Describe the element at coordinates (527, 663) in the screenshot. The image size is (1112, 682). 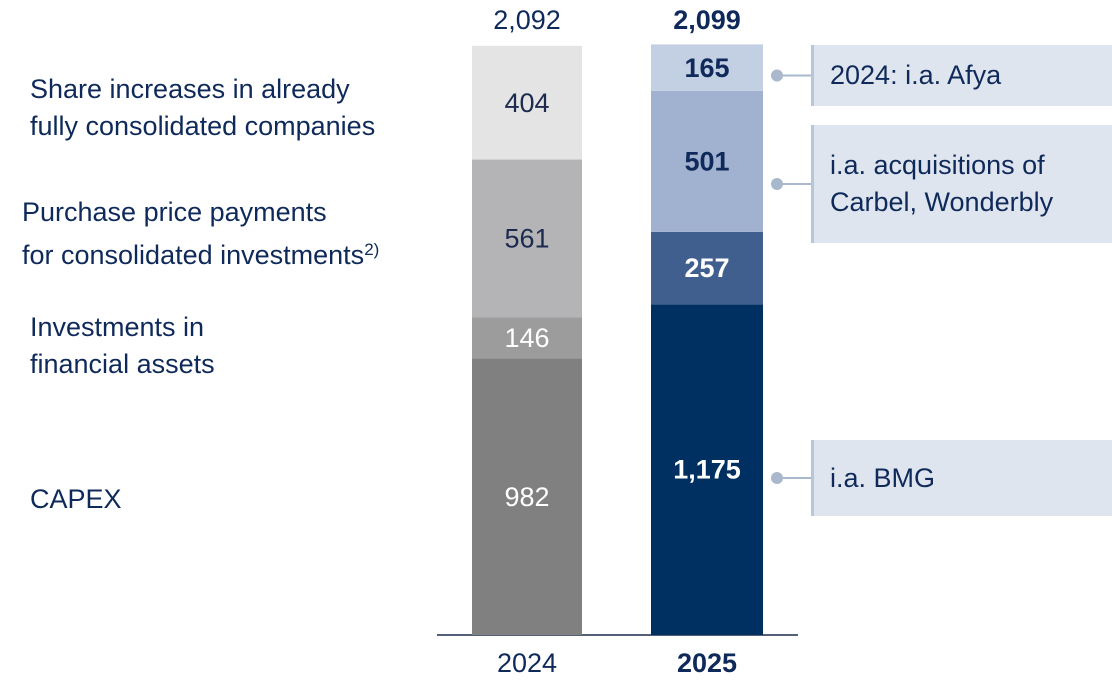
I see `x-tick-label: 2024` at that location.